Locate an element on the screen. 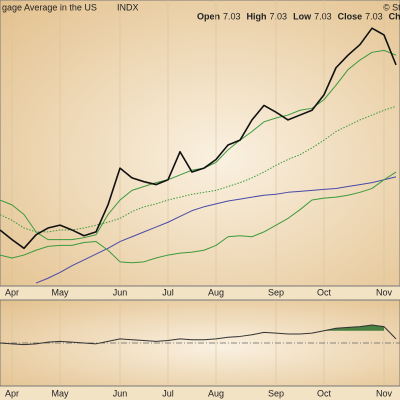  quote-label: Chg is located at coordinates (394, 16).